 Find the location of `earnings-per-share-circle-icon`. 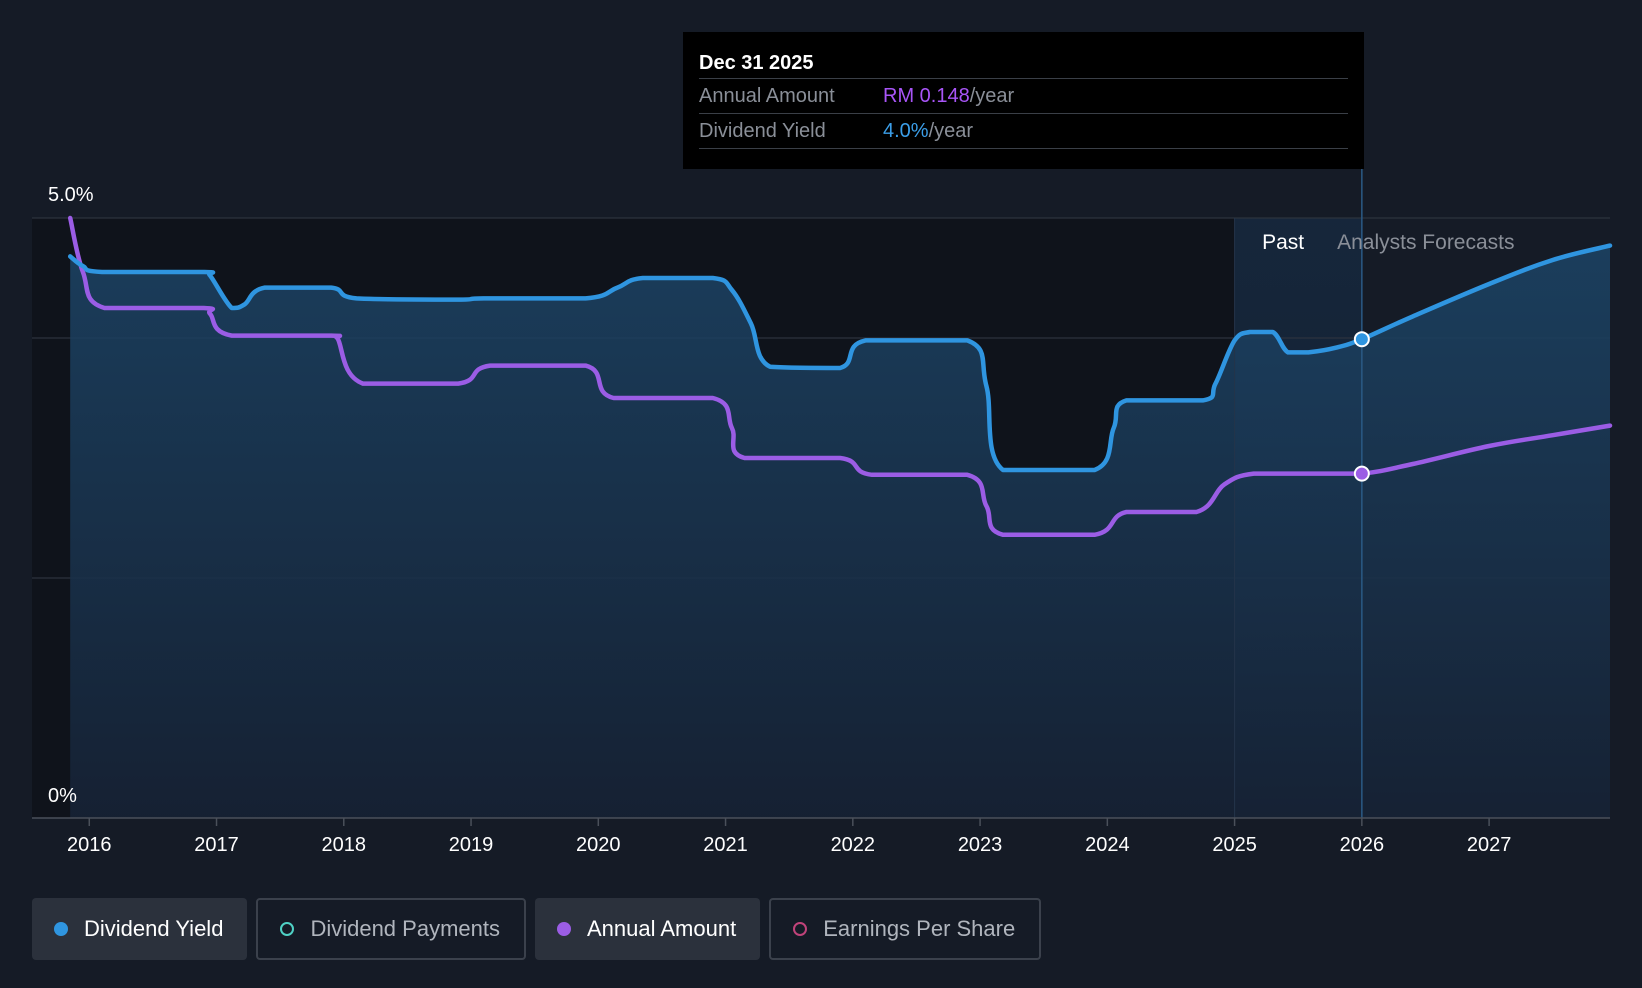

earnings-per-share-circle-icon is located at coordinates (800, 929).